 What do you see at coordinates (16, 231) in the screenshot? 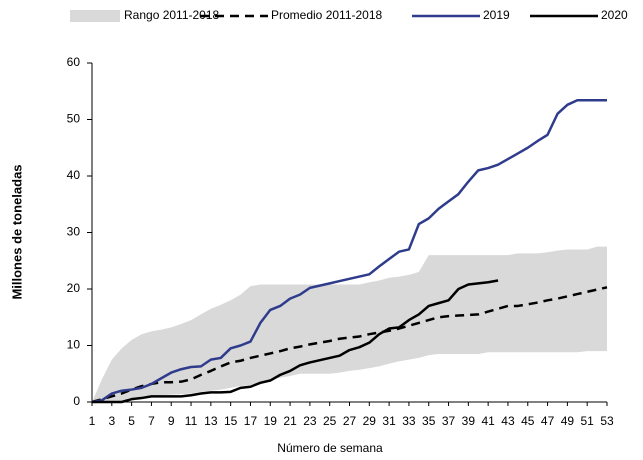
I see `y-axis-title: Millones de toneladas` at bounding box center [16, 231].